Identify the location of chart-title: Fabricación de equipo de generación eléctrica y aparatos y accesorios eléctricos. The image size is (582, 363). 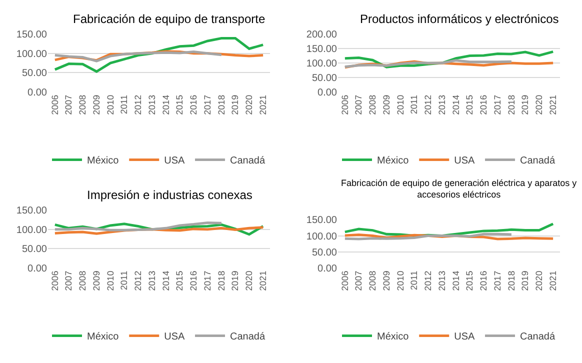
(459, 189).